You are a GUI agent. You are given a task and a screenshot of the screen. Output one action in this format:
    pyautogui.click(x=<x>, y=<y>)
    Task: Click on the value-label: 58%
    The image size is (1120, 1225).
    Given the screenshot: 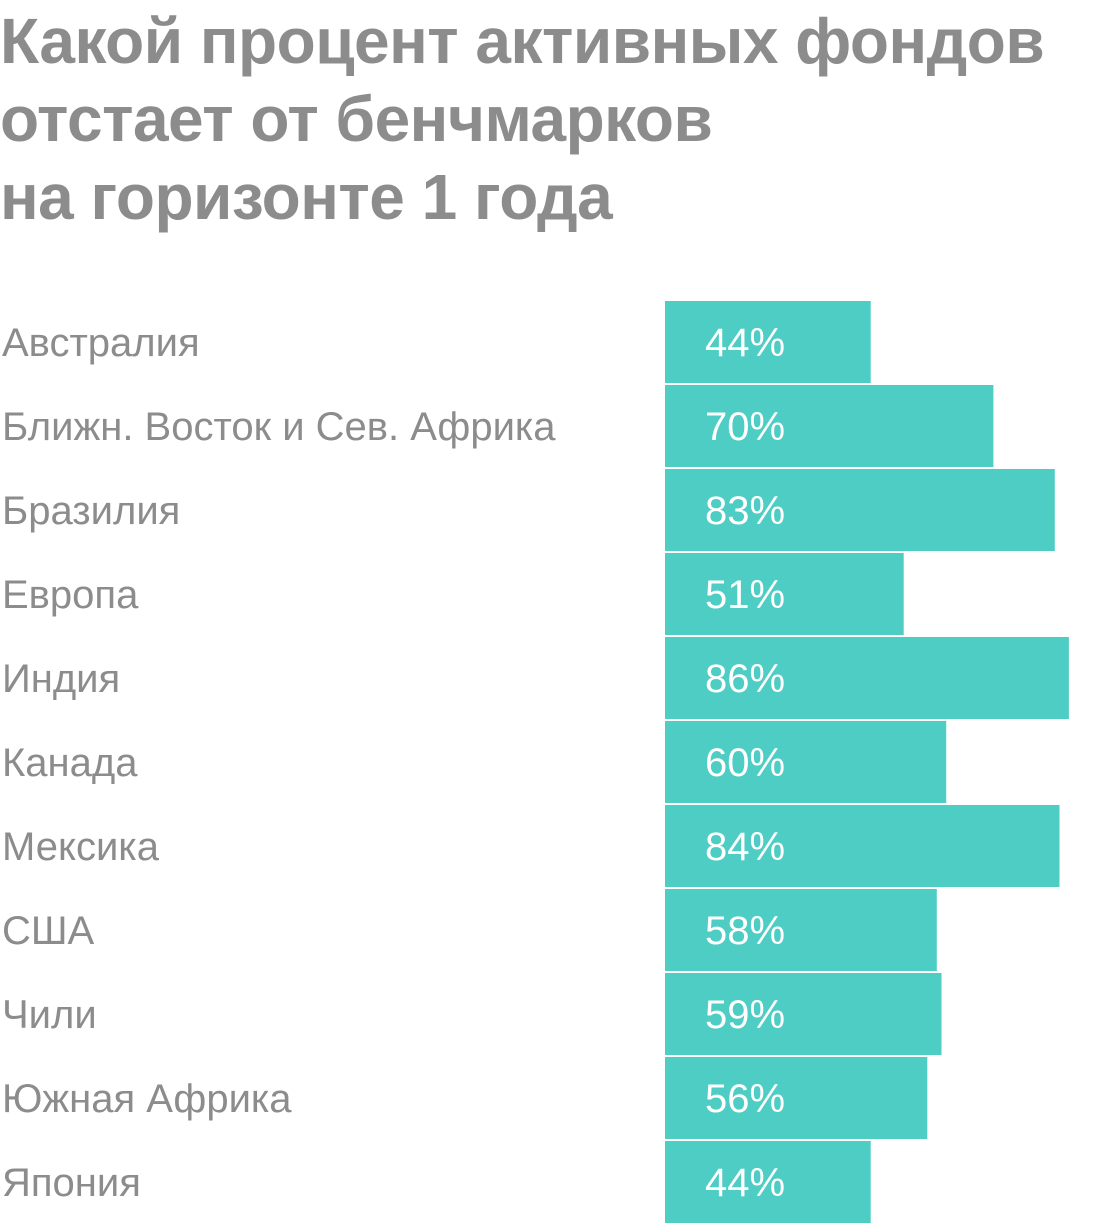 What is the action you would take?
    pyautogui.click(x=745, y=931)
    